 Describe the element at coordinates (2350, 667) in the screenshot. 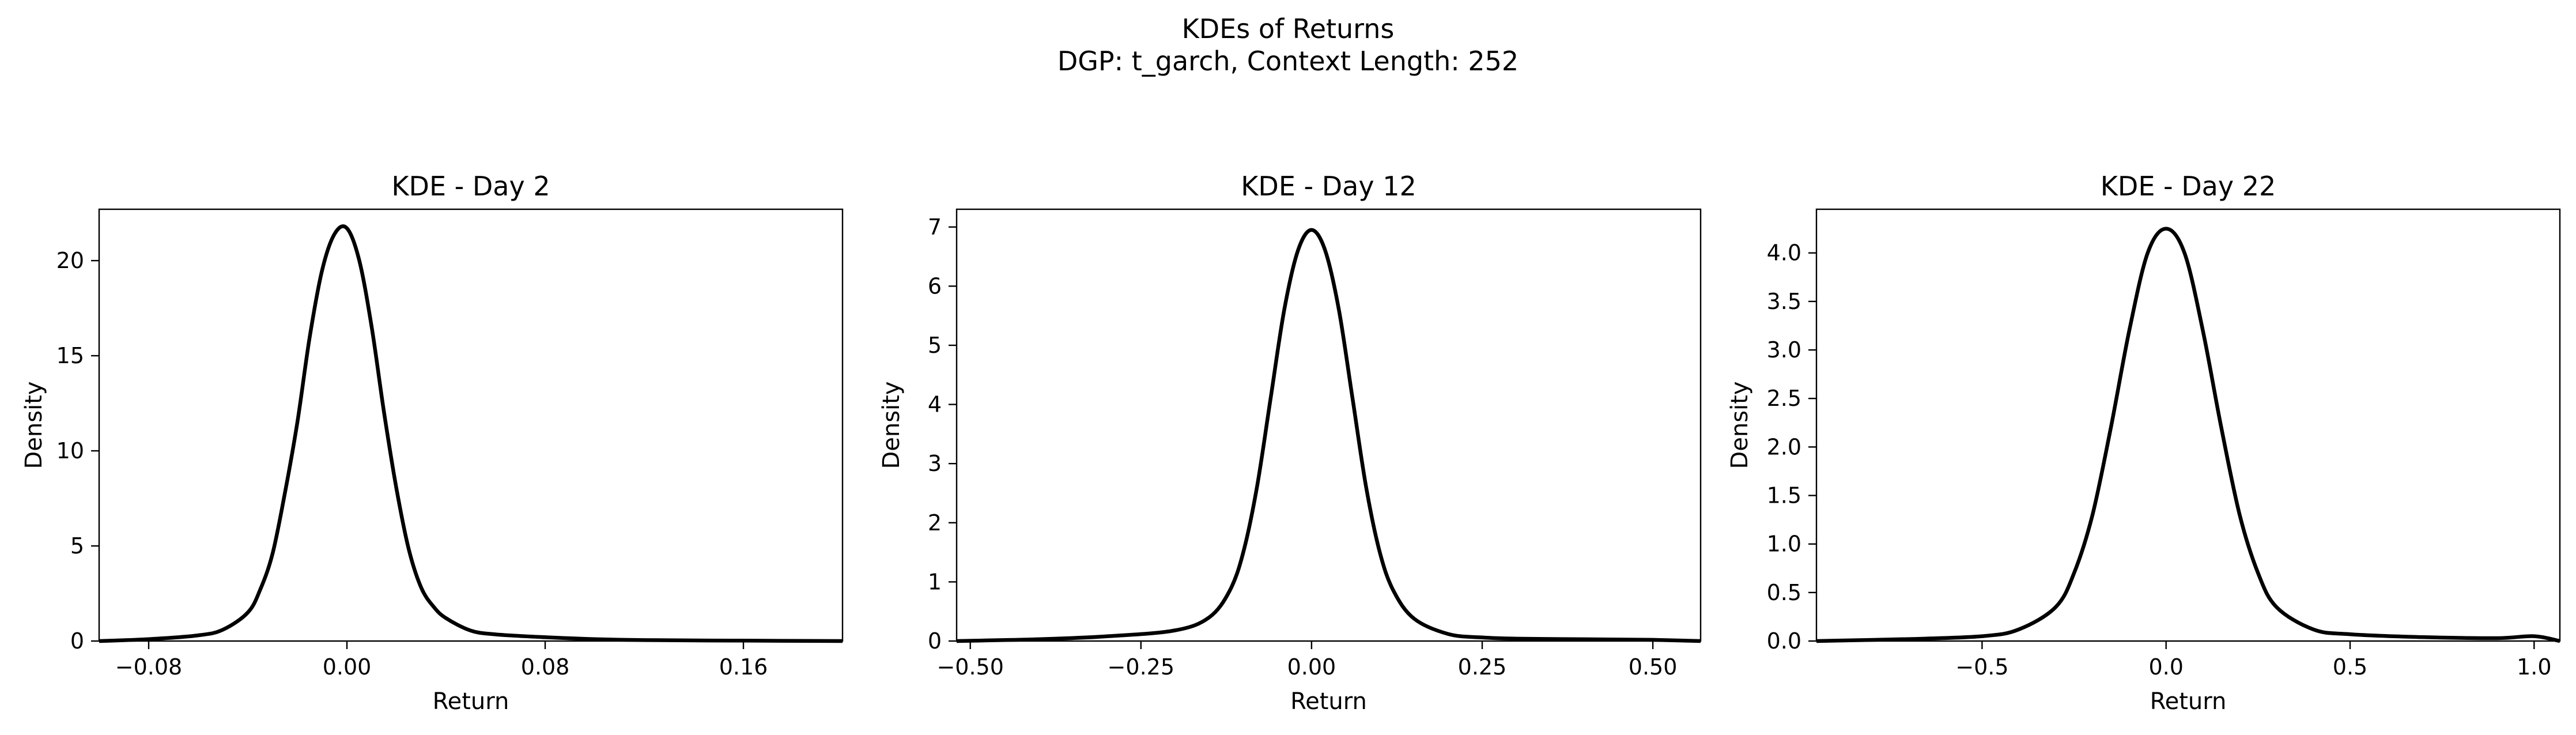

I see `x-tick-label: 0.5` at that location.